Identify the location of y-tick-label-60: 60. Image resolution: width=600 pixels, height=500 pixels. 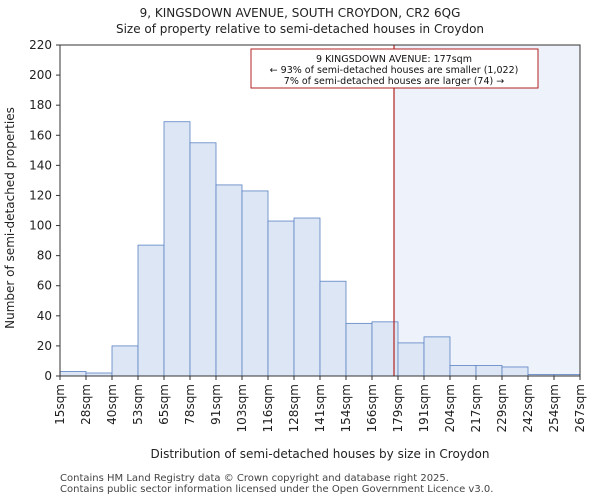
(44, 286).